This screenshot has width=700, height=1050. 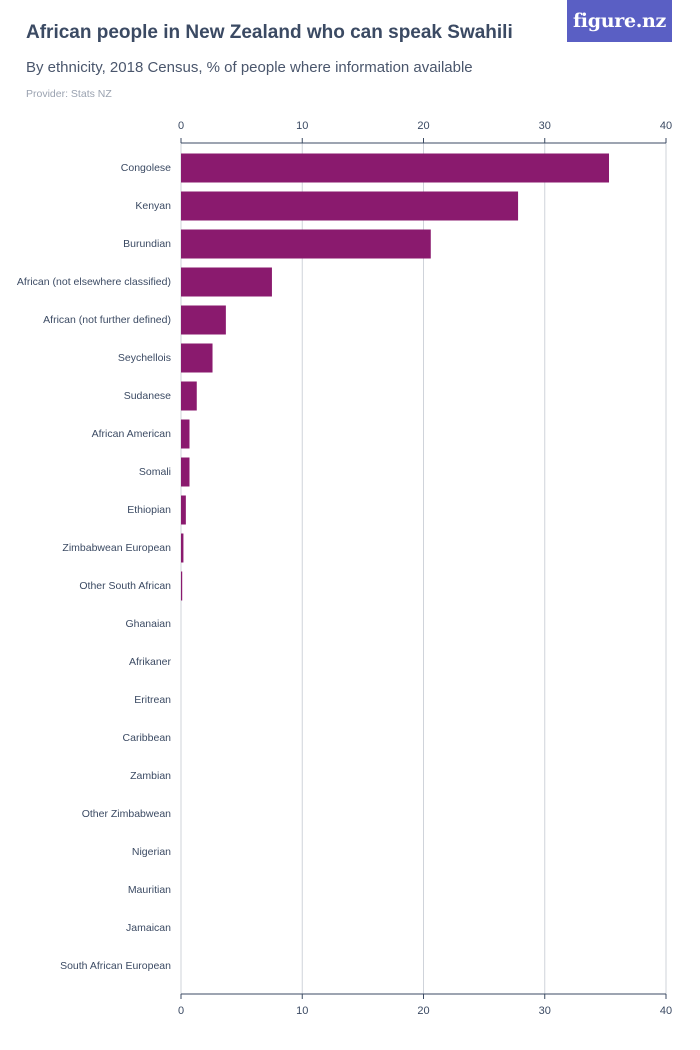 I want to click on category-label-1: Kenyan, so click(x=153, y=206).